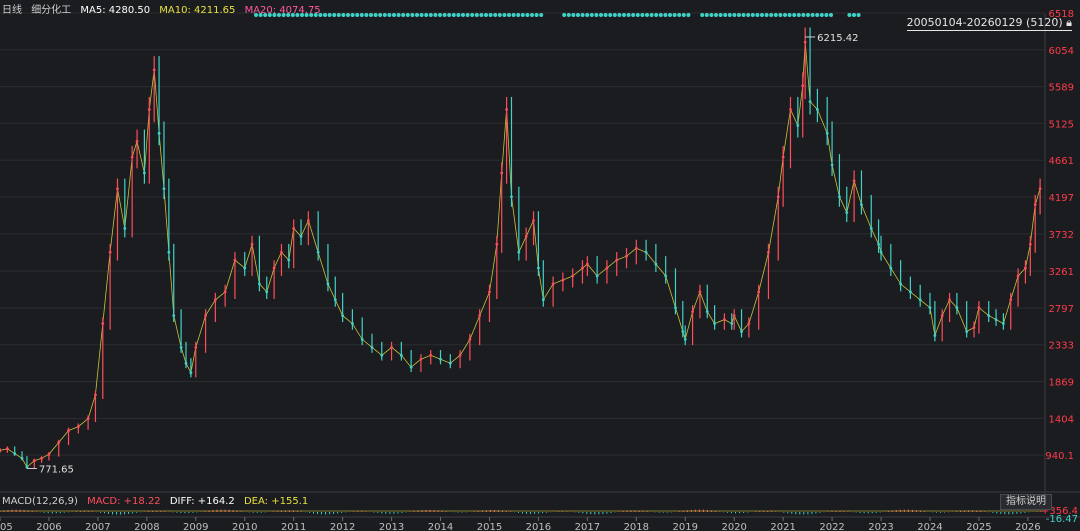  What do you see at coordinates (733, 526) in the screenshot?
I see `x-tick-label: 2020` at bounding box center [733, 526].